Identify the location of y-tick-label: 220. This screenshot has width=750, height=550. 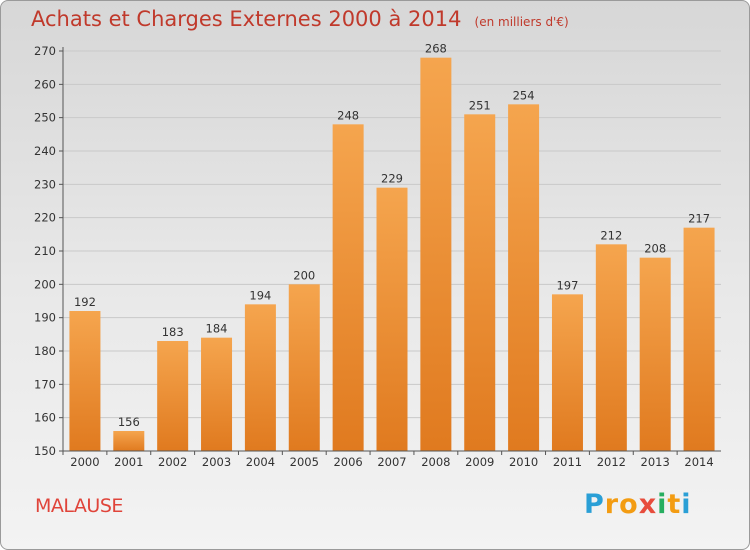
(45, 218).